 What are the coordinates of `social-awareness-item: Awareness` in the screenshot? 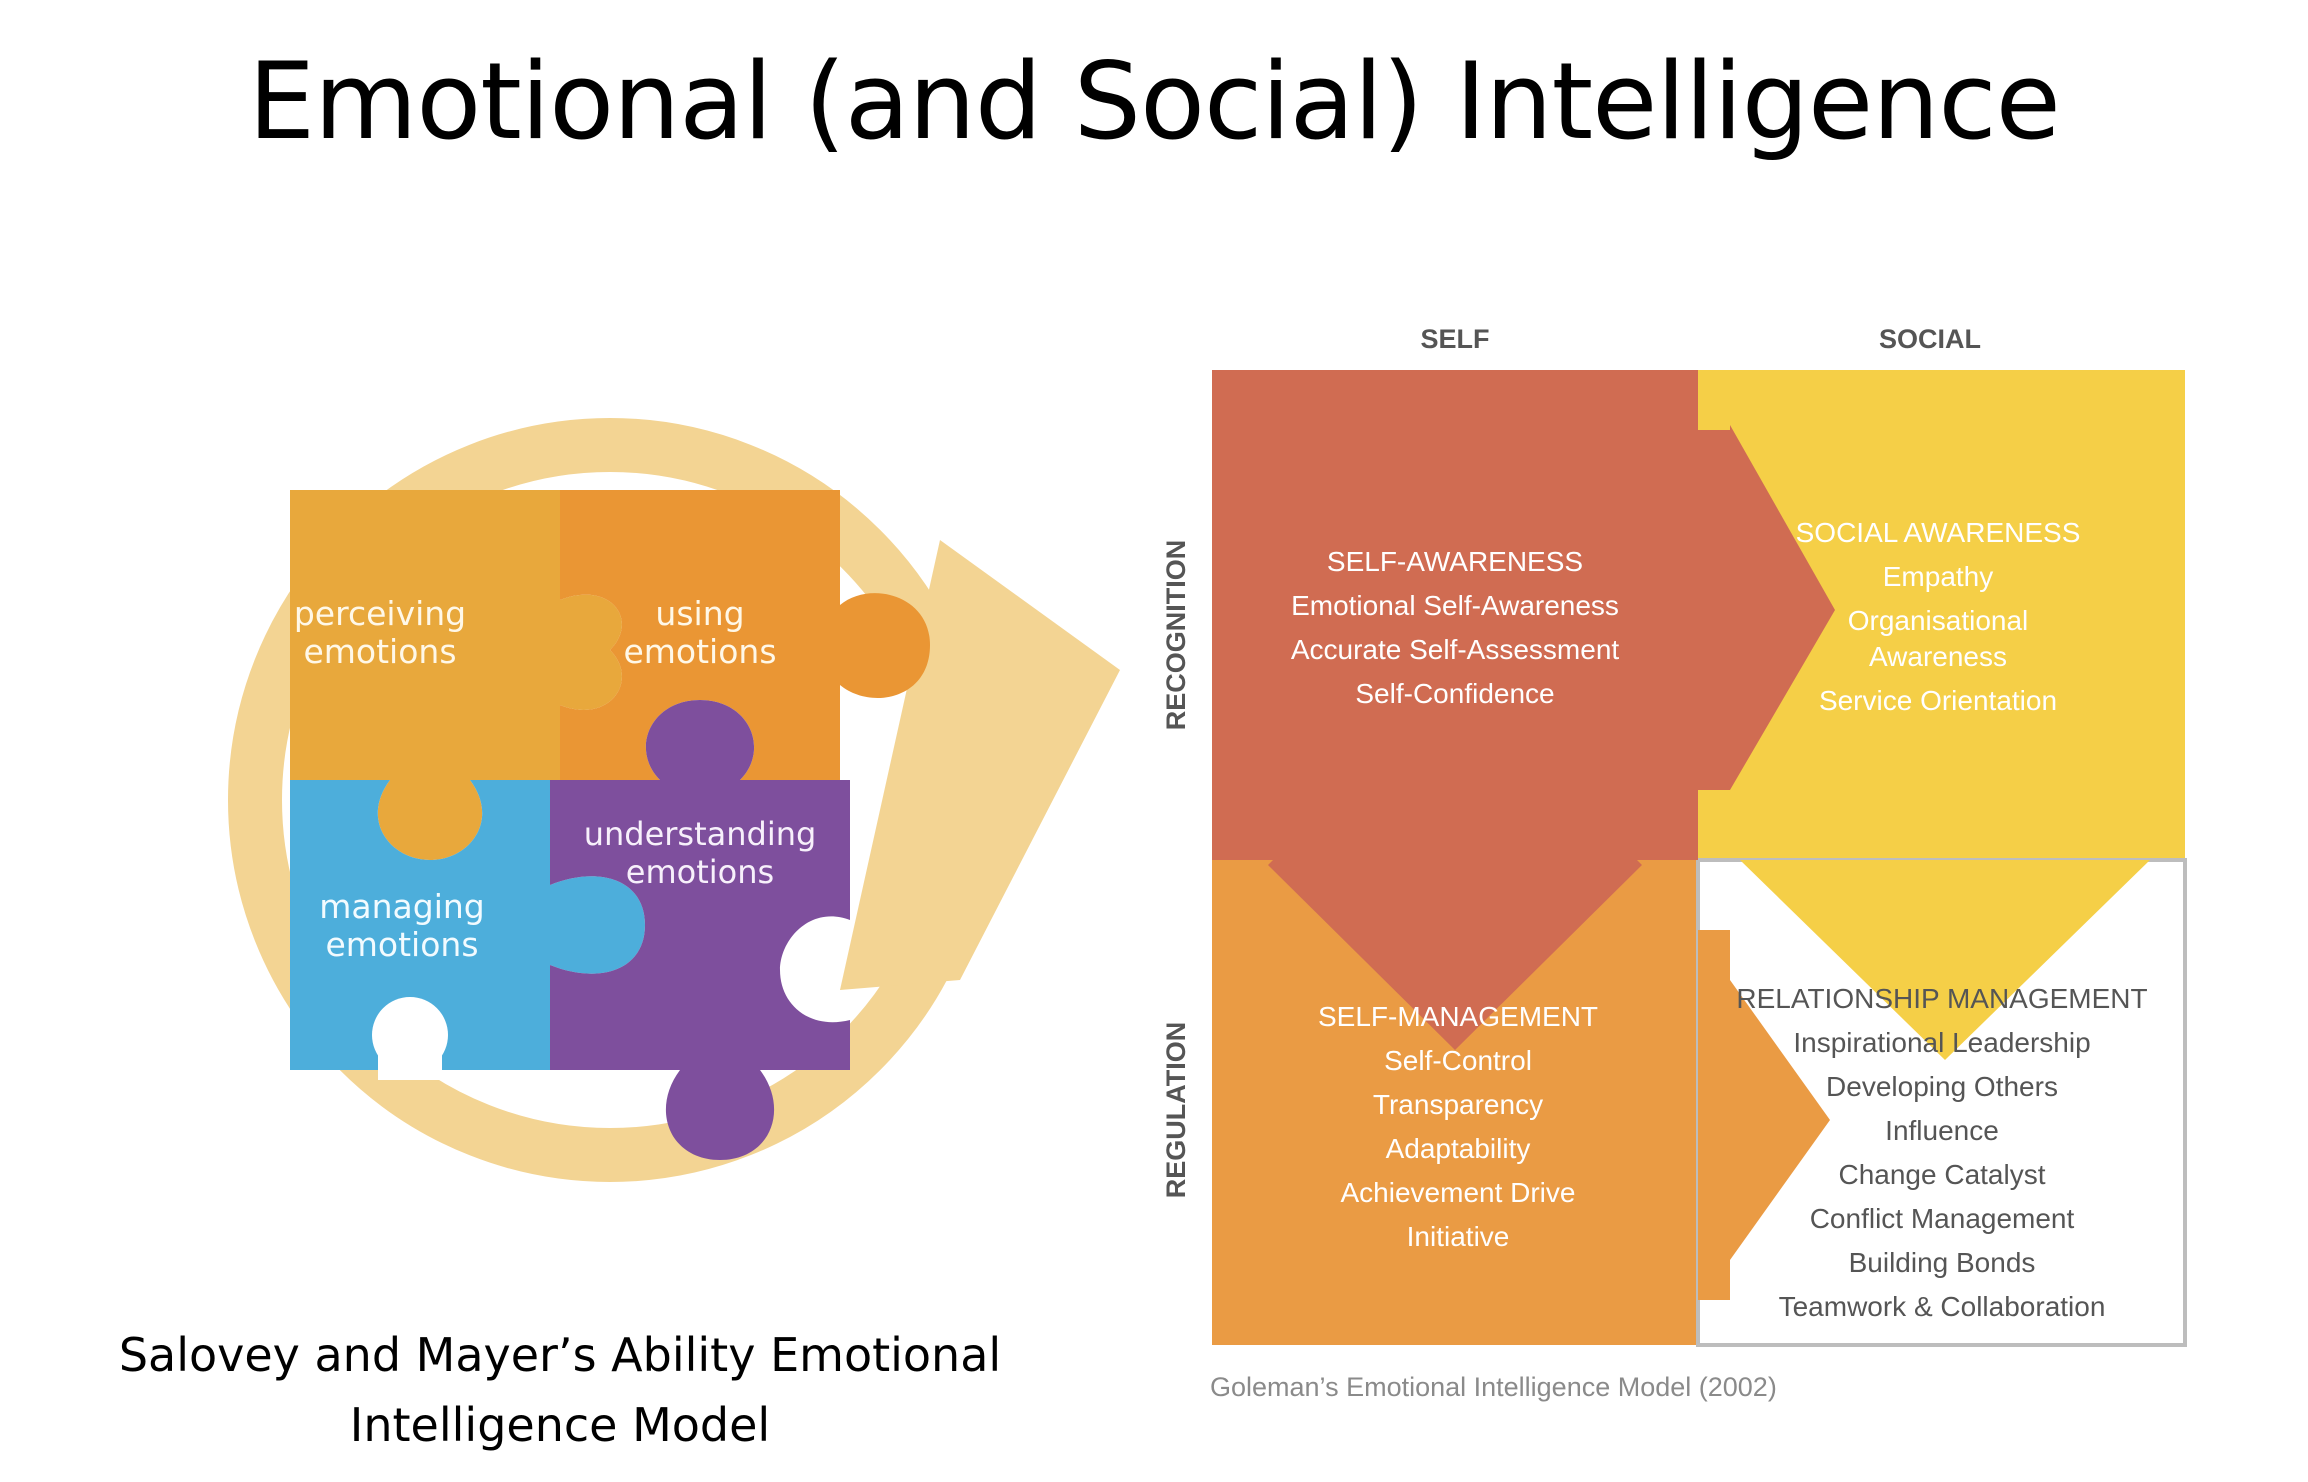 It's located at (1938, 656).